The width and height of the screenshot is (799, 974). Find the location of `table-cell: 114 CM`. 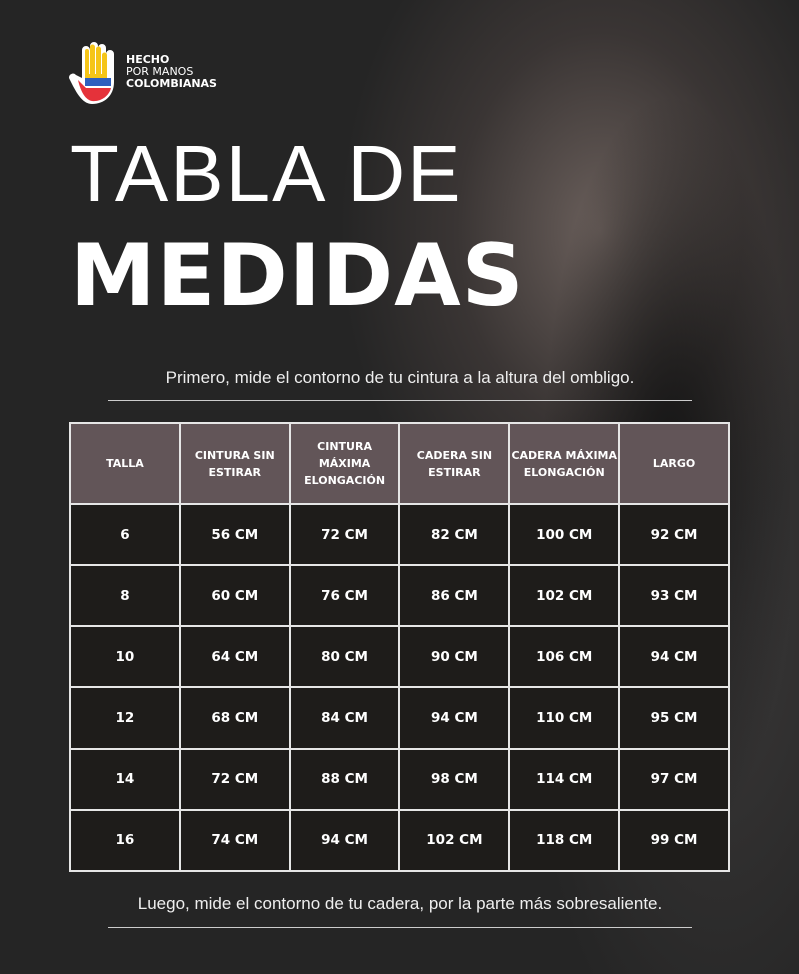

table-cell: 114 CM is located at coordinates (564, 779).